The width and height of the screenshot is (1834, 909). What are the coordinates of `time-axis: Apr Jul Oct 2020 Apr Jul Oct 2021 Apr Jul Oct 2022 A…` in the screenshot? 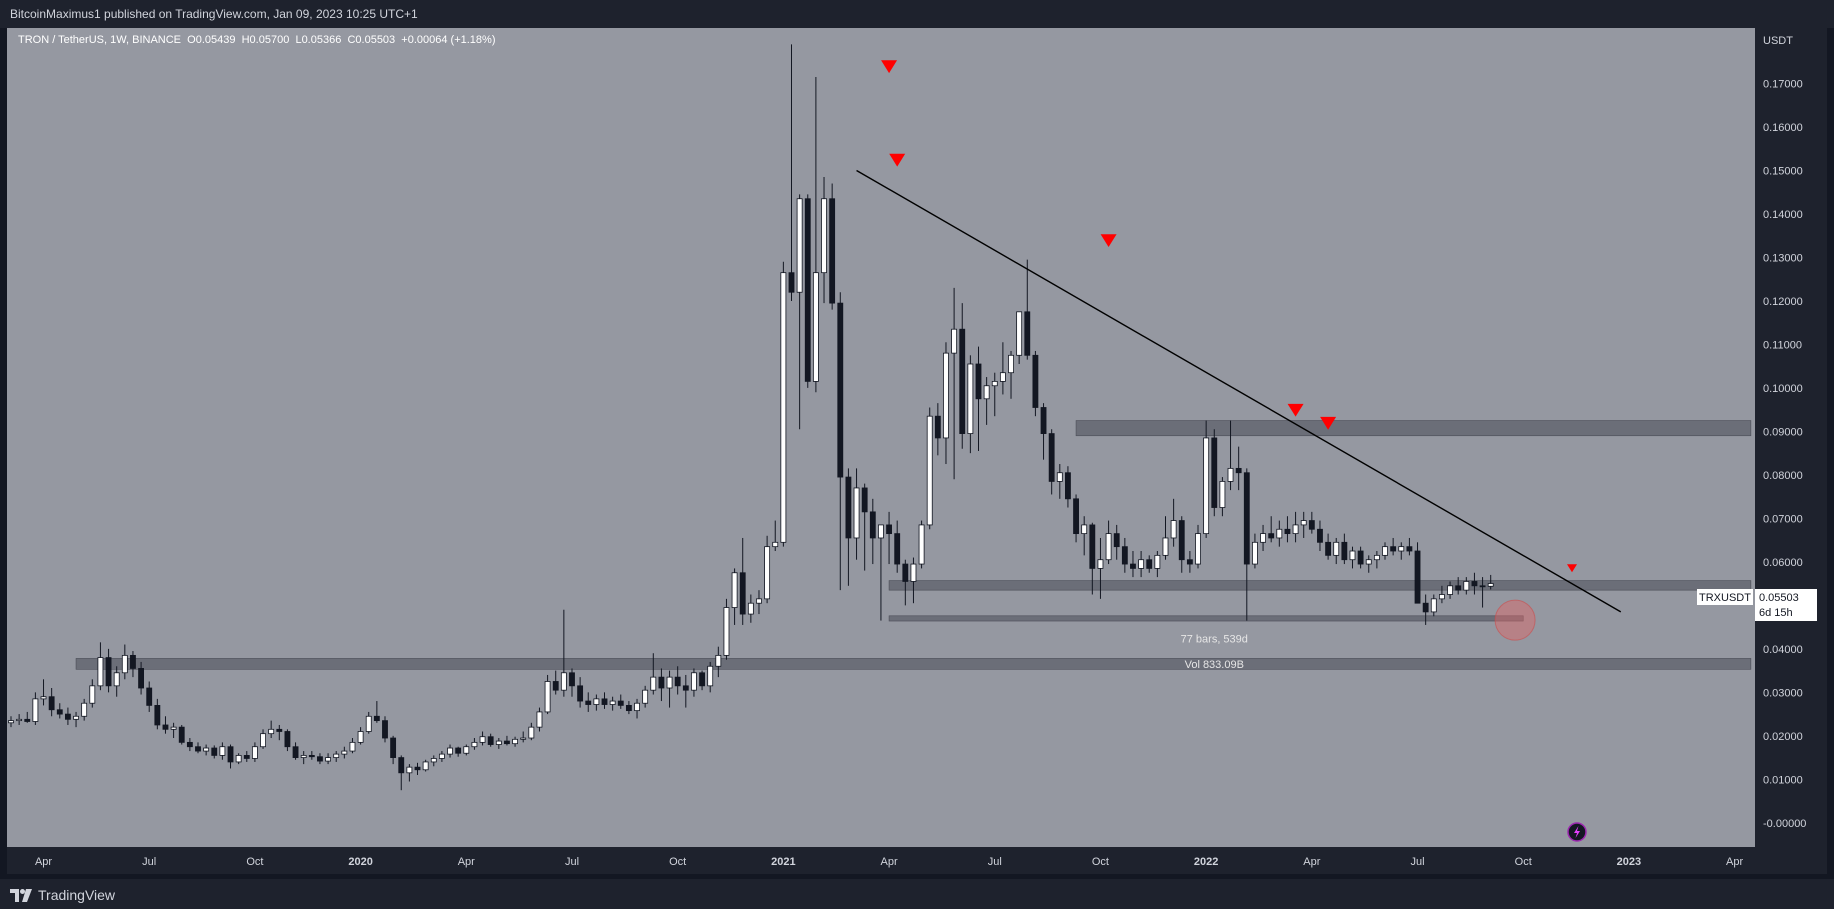 It's located at (889, 862).